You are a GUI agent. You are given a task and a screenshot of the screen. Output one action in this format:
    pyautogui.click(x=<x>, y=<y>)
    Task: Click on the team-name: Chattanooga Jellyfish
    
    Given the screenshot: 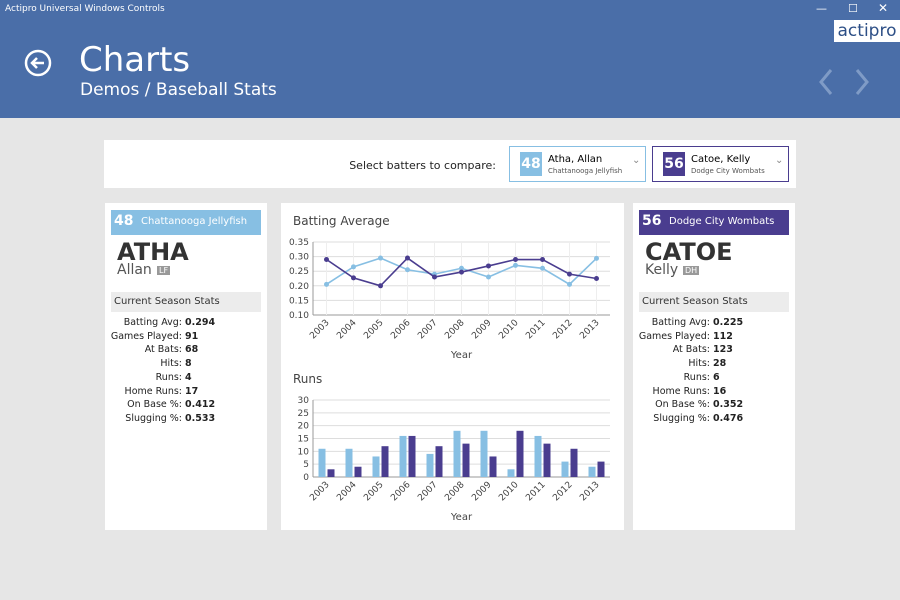 What is the action you would take?
    pyautogui.click(x=194, y=221)
    